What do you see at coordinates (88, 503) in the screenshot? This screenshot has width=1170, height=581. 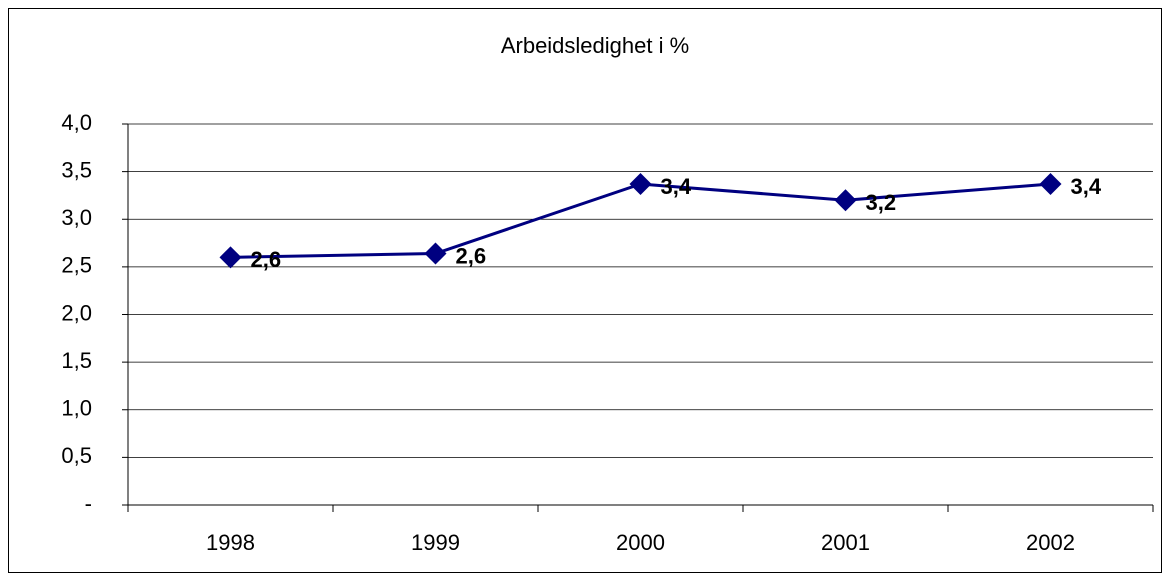 I see `y-tick-label: -` at bounding box center [88, 503].